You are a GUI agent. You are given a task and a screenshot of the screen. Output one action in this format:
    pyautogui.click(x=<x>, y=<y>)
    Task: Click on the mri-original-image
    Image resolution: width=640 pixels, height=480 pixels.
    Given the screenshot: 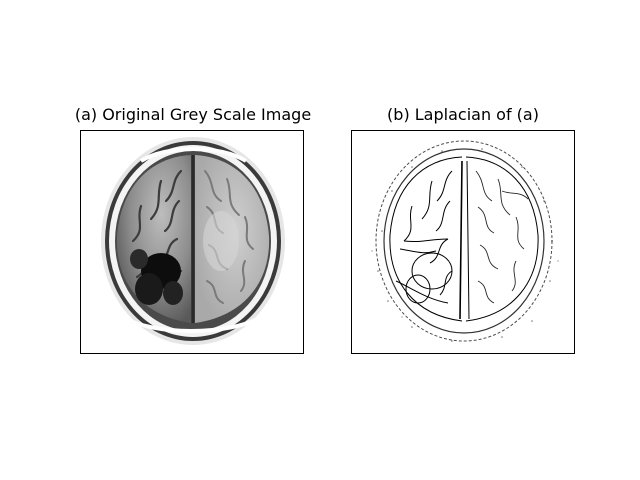 What is the action you would take?
    pyautogui.click(x=193, y=241)
    